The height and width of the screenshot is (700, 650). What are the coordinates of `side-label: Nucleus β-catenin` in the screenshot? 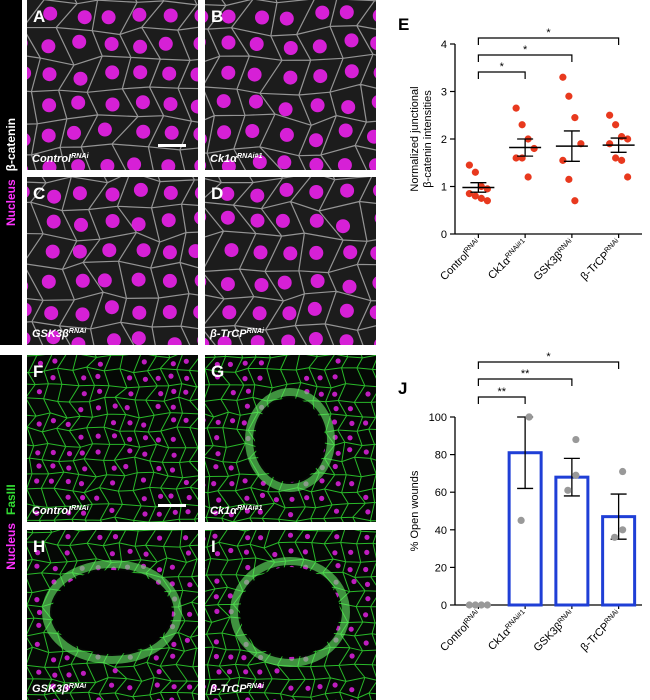 It's located at (11, 172).